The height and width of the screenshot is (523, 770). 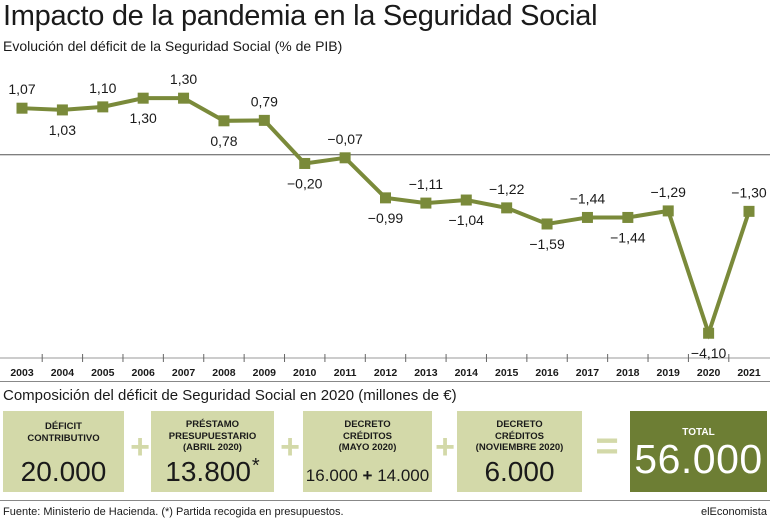 I want to click on data-label: −0,20, so click(x=305, y=183).